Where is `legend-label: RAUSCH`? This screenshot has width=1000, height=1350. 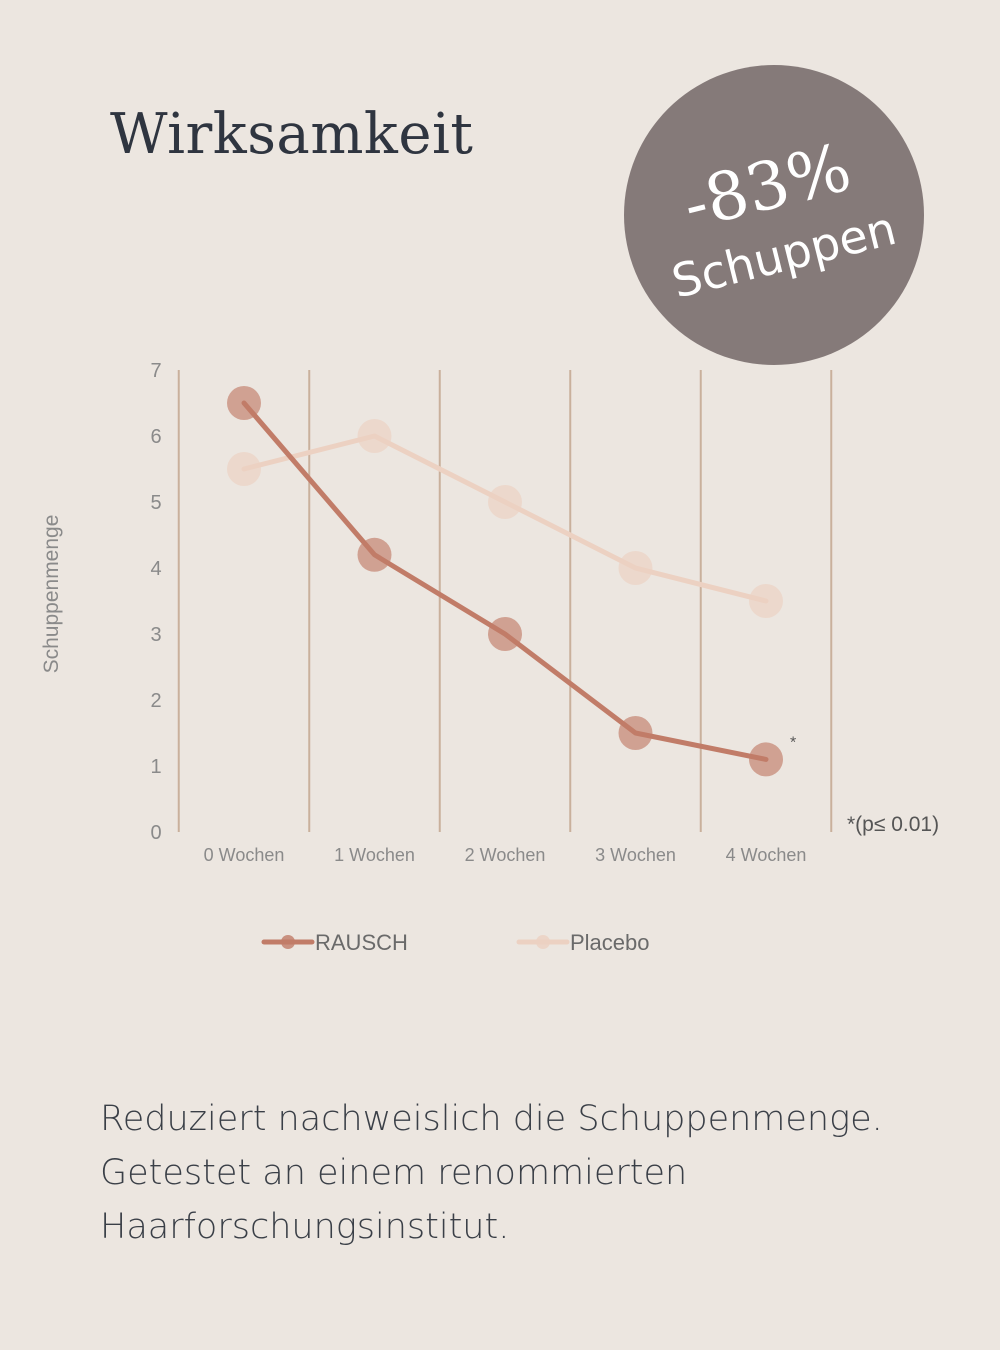 legend-label: RAUSCH is located at coordinates (361, 942).